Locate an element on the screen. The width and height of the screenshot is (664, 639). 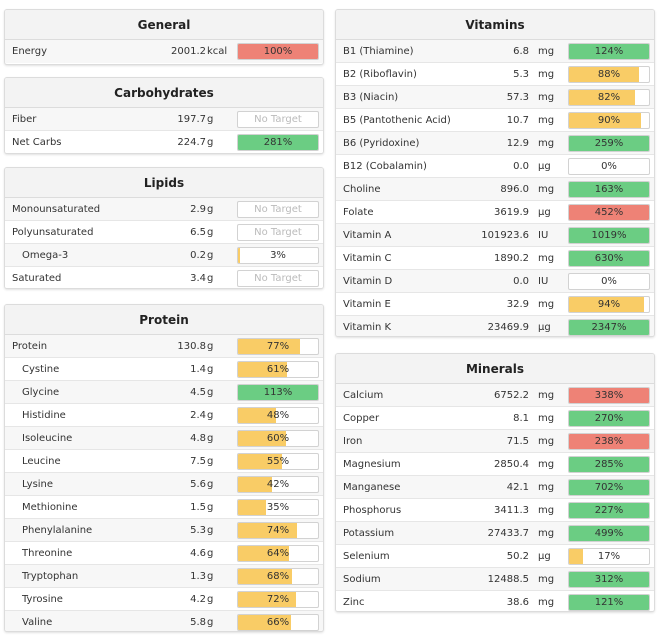
target-percent: 281% is located at coordinates (278, 142).